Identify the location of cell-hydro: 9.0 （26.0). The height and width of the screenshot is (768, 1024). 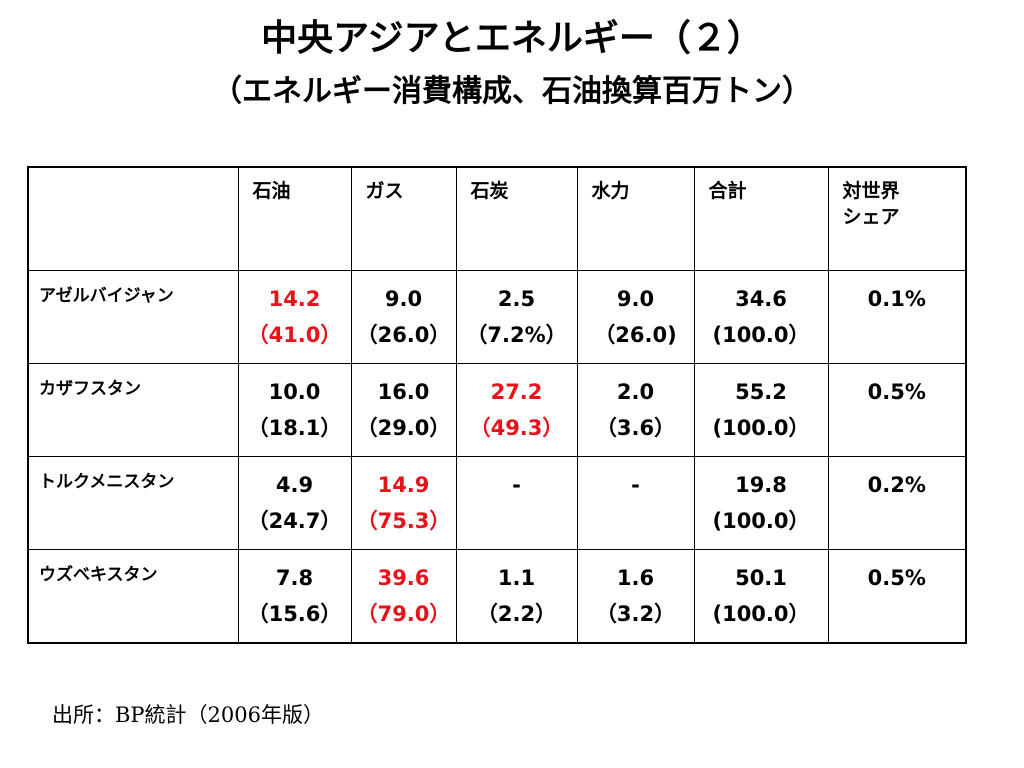
(635, 317).